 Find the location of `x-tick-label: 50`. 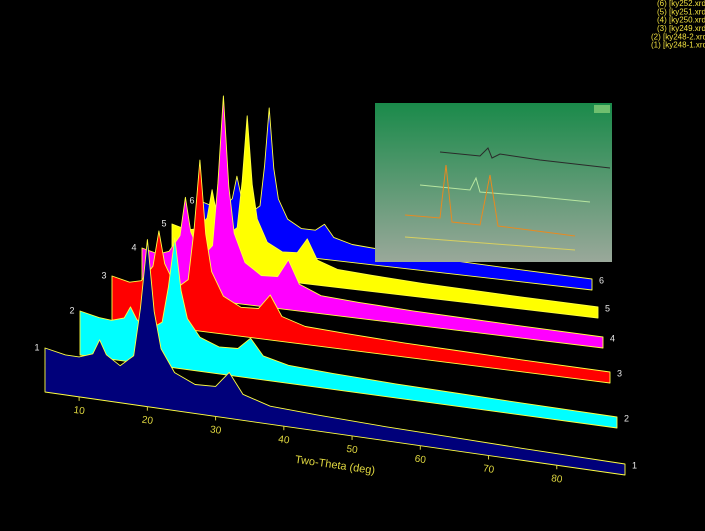

x-tick-label: 50 is located at coordinates (352, 450).